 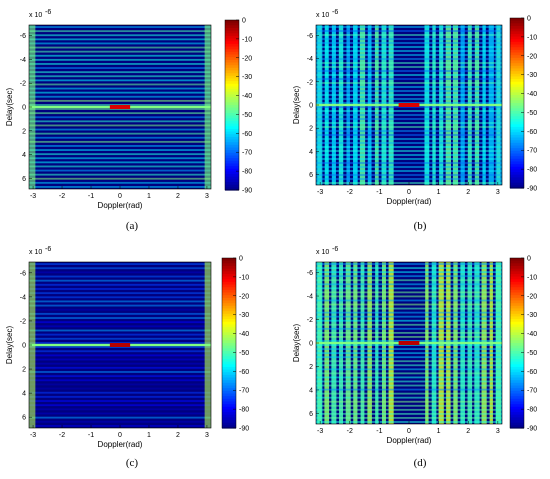 What do you see at coordinates (91, 196) in the screenshot?
I see `x-tick-label: -1` at bounding box center [91, 196].